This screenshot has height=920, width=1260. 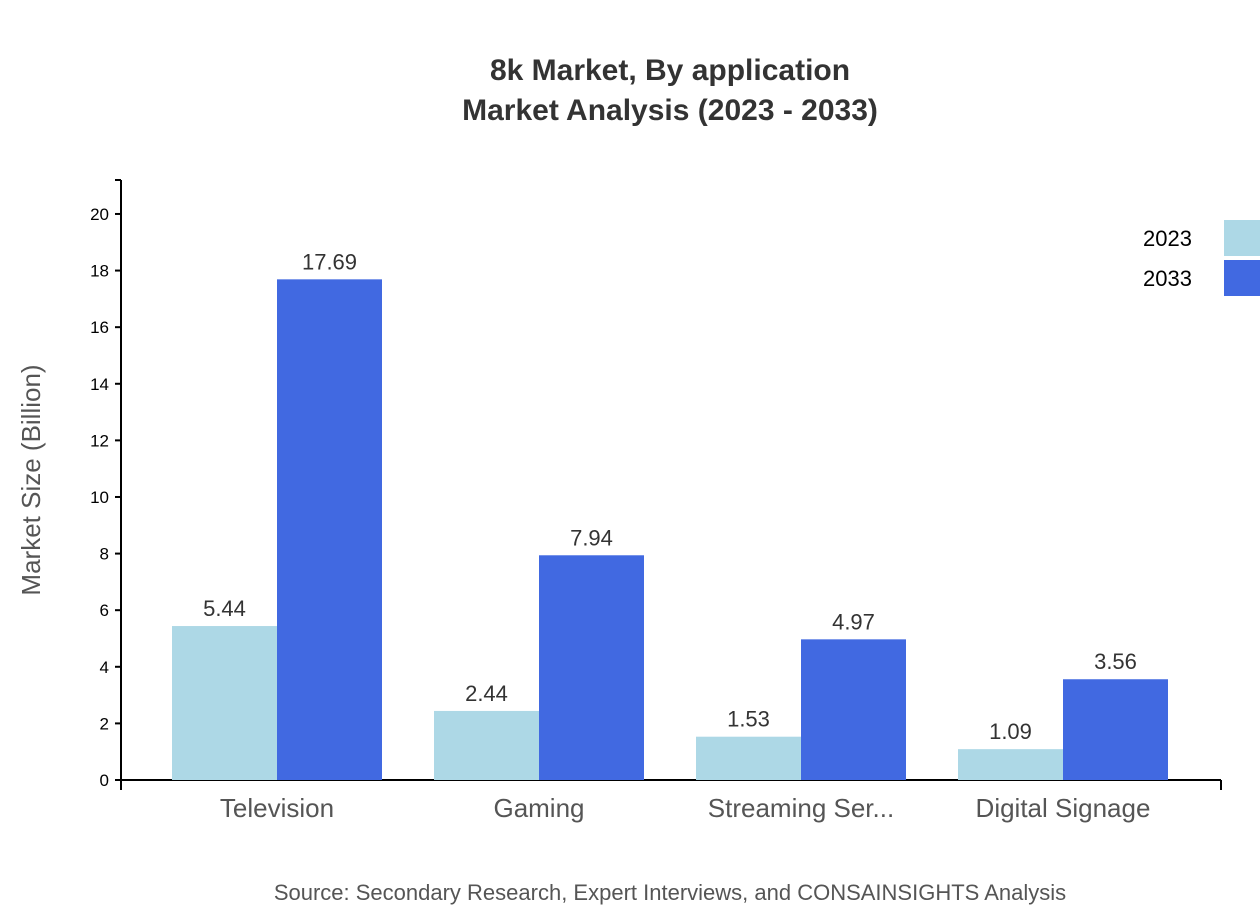 What do you see at coordinates (1010, 731) in the screenshot?
I see `bar-value-label: 1.09` at bounding box center [1010, 731].